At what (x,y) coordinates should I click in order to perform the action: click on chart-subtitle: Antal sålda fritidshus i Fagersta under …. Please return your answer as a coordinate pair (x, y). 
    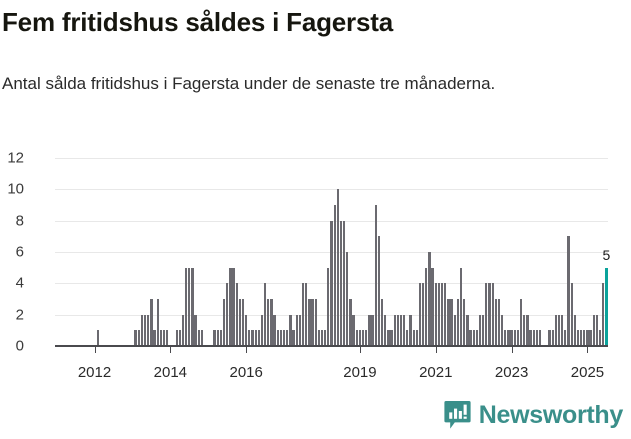
    Looking at the image, I should click on (249, 83).